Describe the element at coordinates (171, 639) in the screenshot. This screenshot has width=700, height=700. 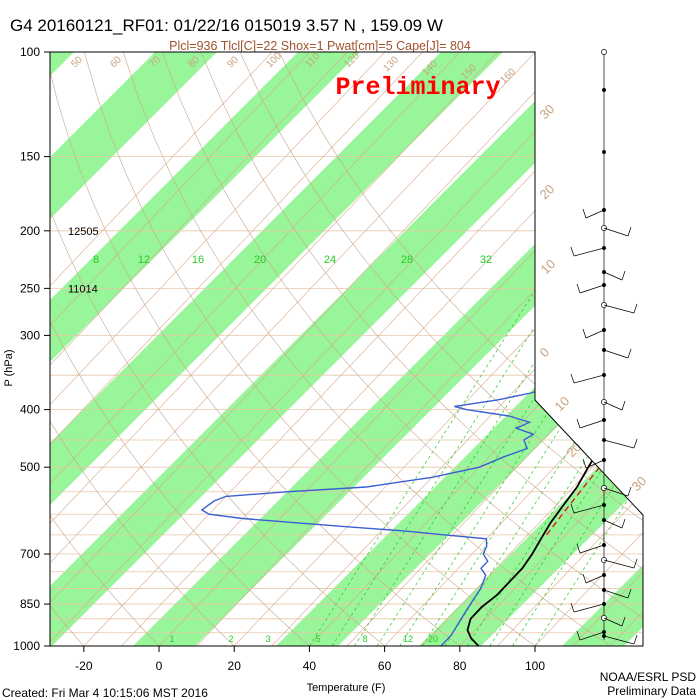
I see `mixing-ratio-label: 1` at that location.